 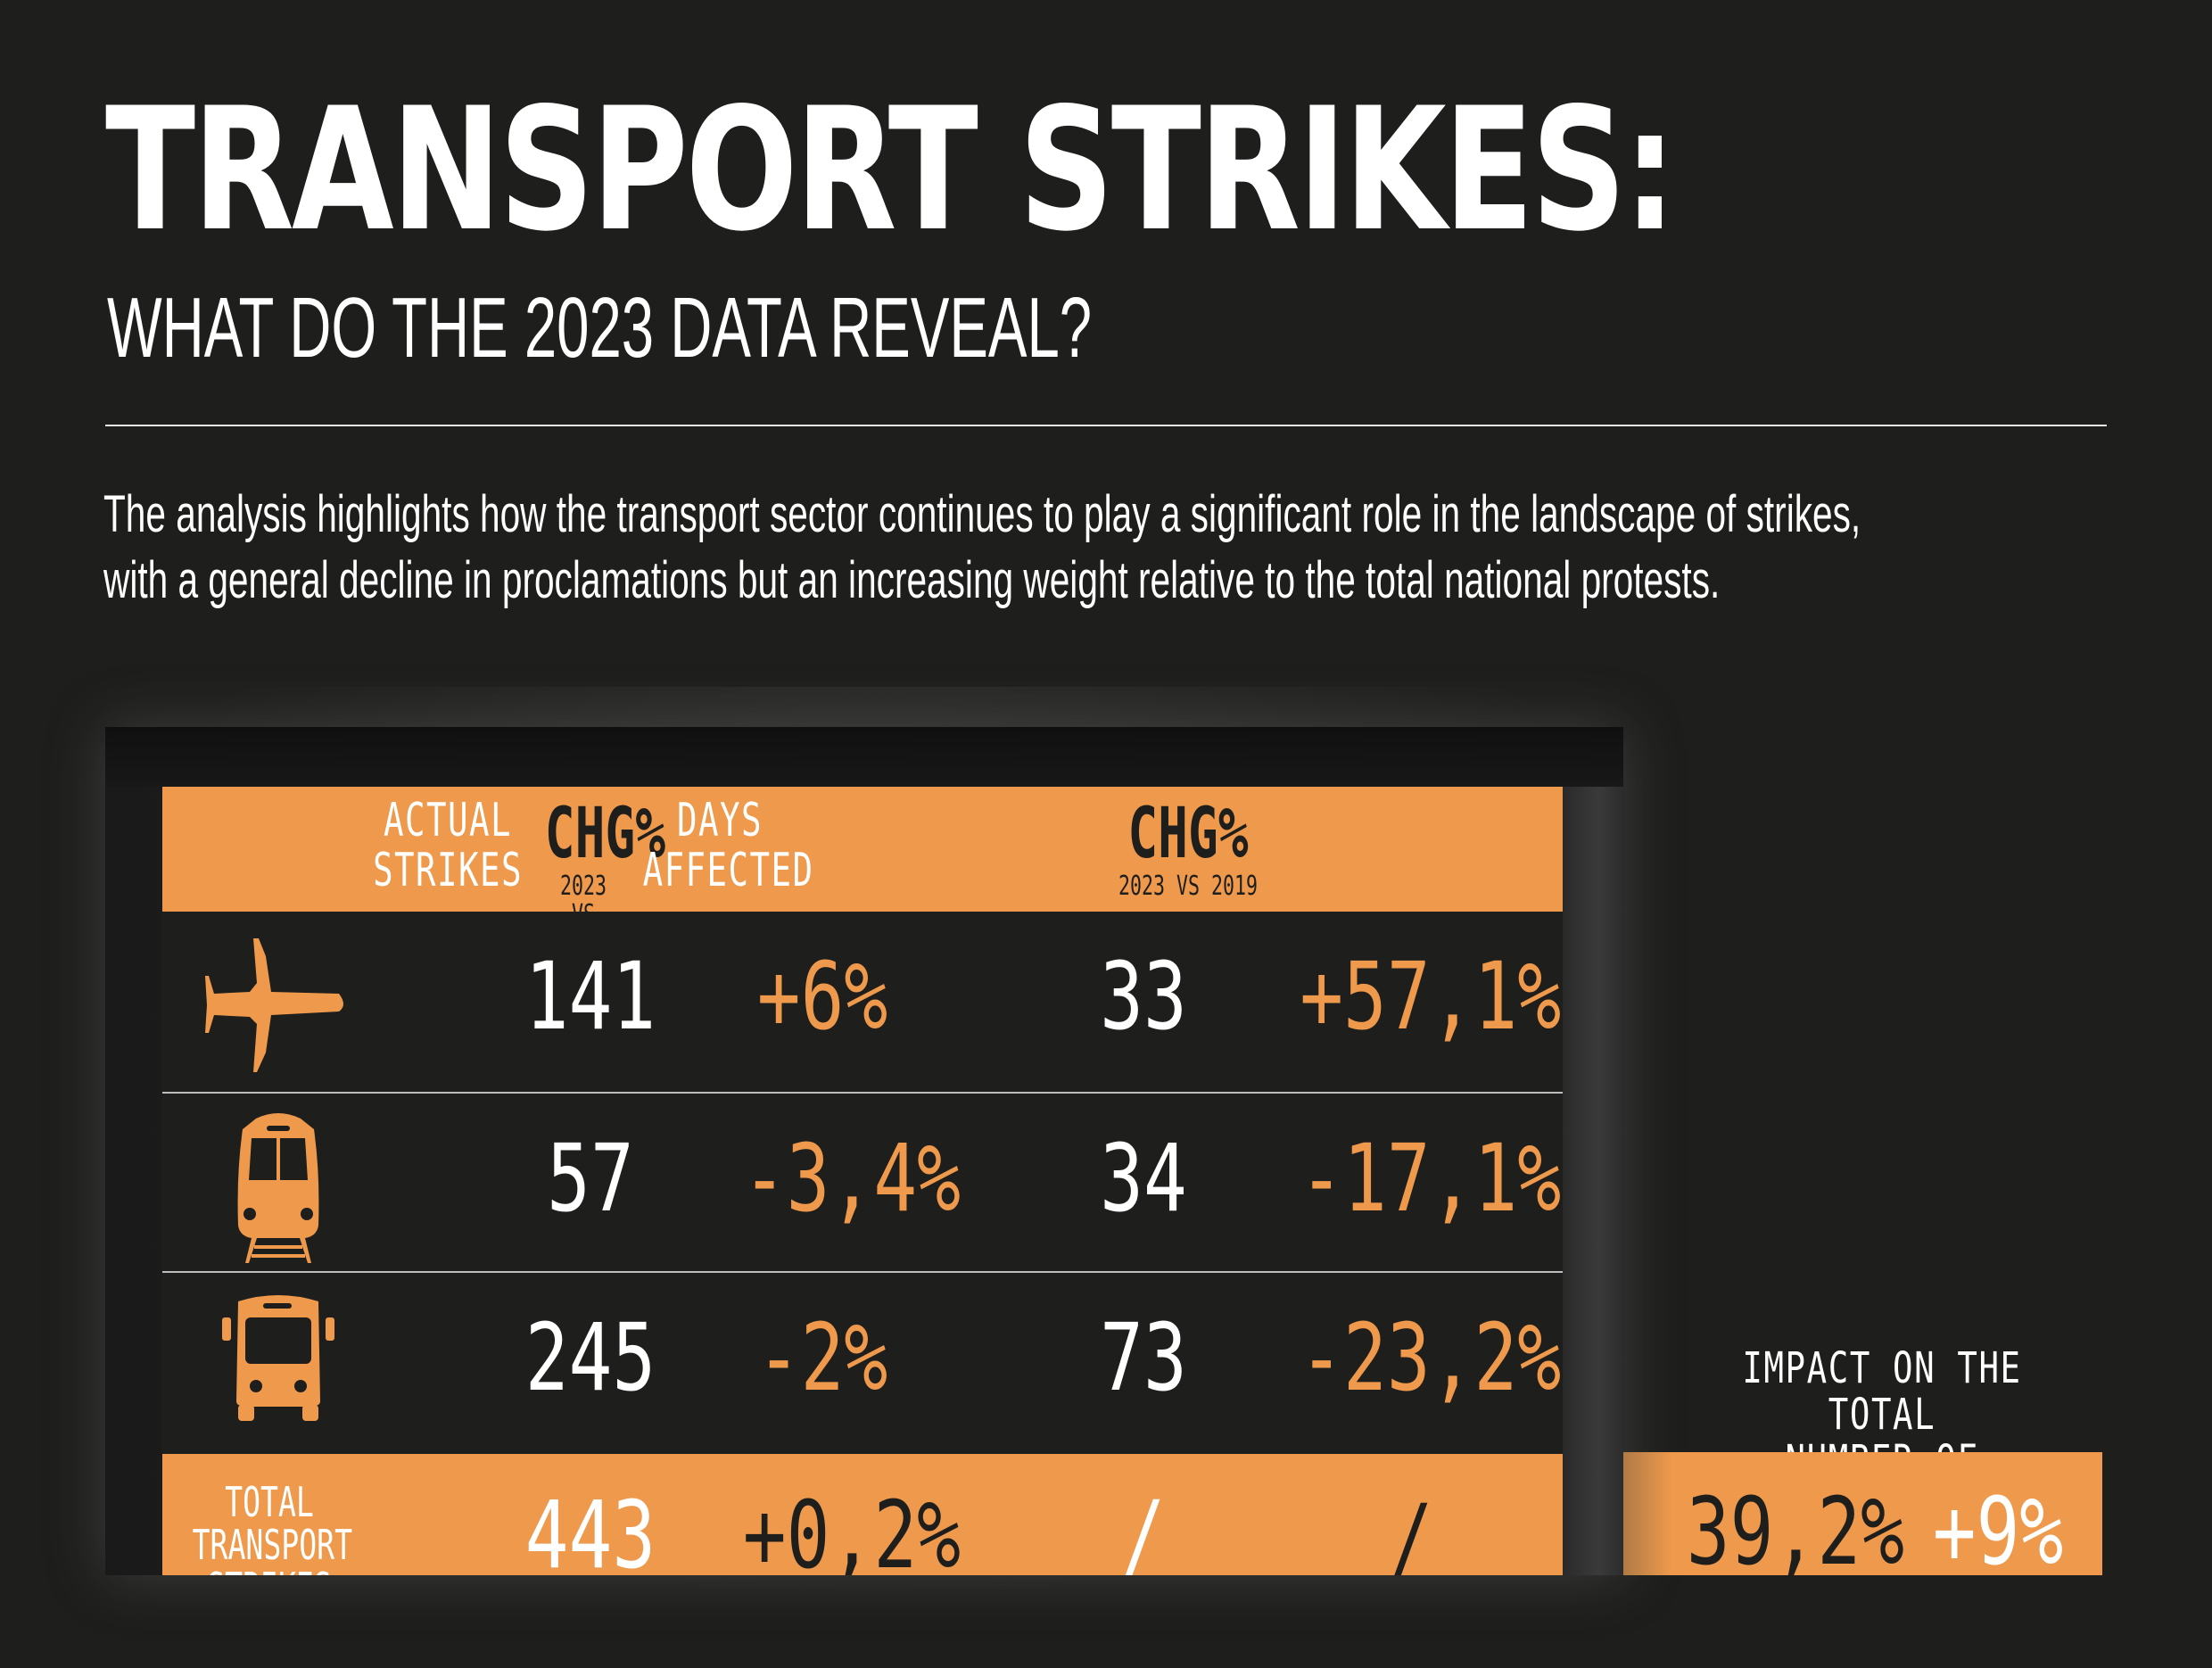 What do you see at coordinates (1998, 1526) in the screenshot?
I see `impact-change: +9%` at bounding box center [1998, 1526].